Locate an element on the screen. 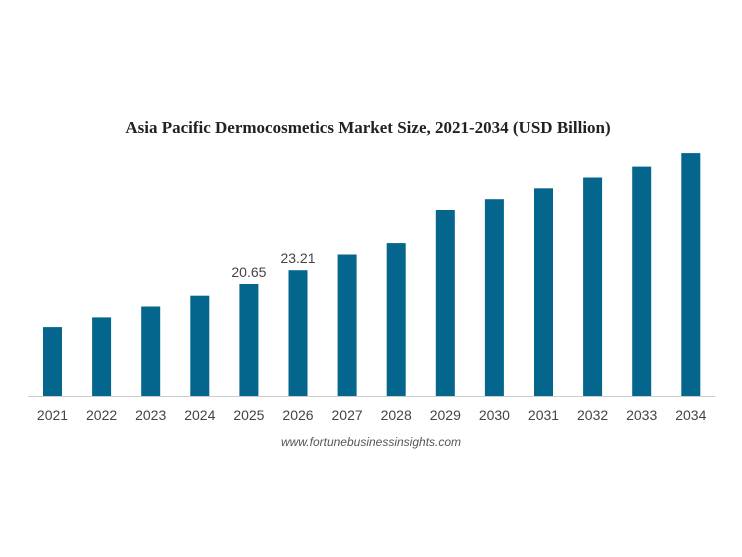 The height and width of the screenshot is (557, 742). data-label-2026: 23.21 is located at coordinates (297, 258).